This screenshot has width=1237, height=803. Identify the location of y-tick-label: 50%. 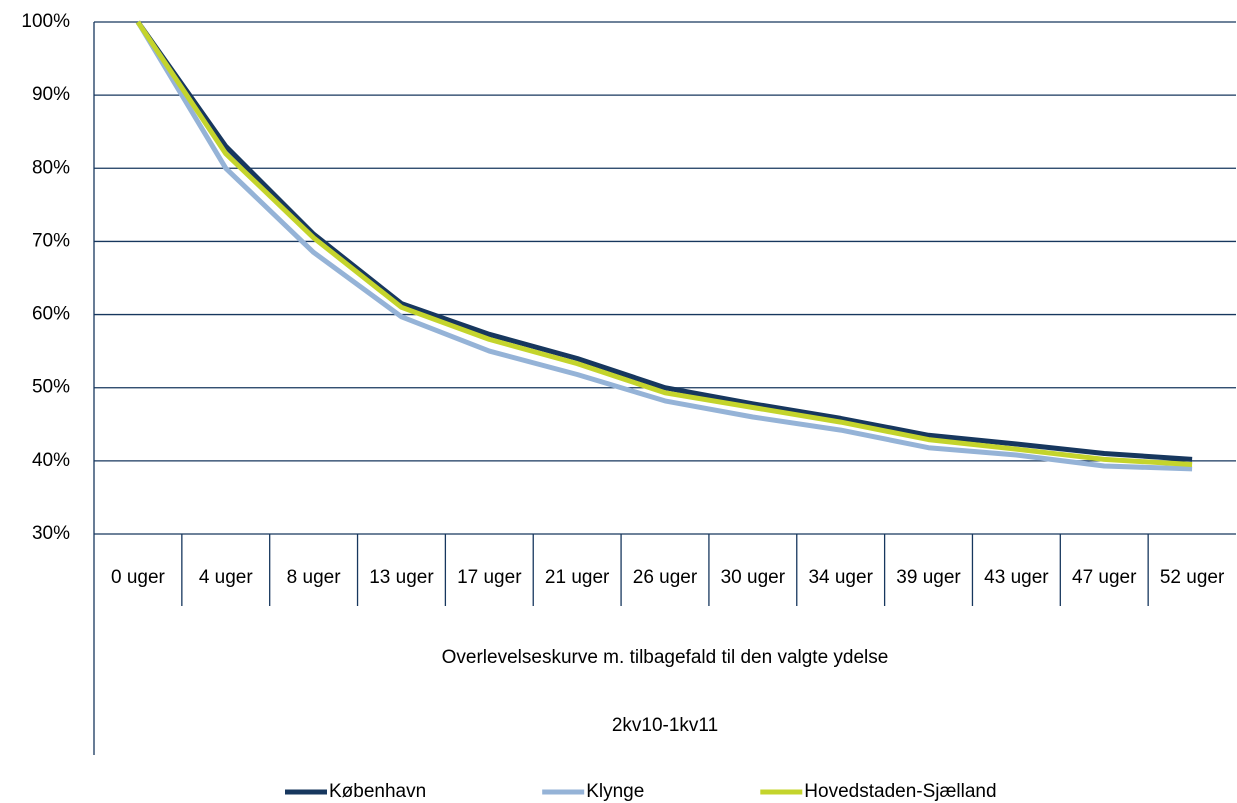
(51, 387).